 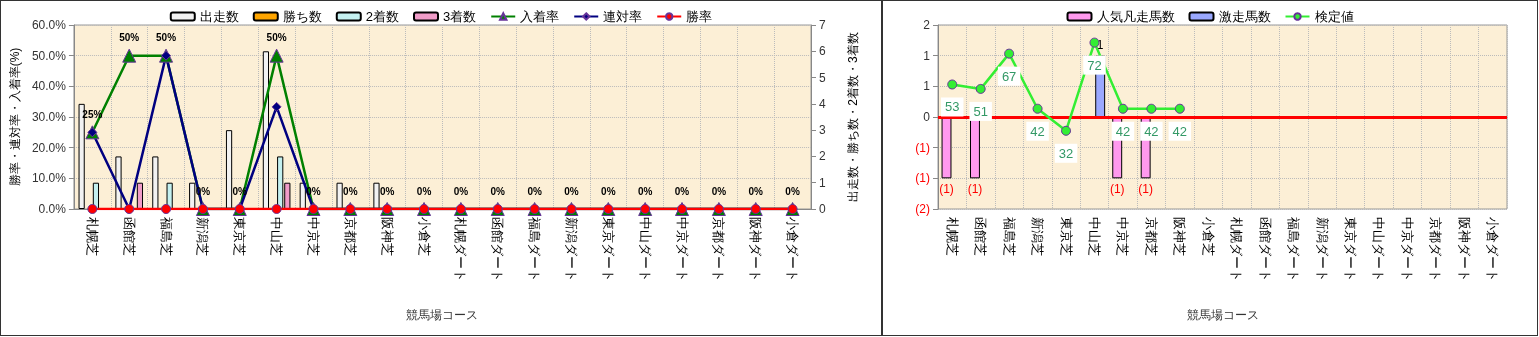 I want to click on y-tick-label: 50.0%, so click(x=49, y=55).